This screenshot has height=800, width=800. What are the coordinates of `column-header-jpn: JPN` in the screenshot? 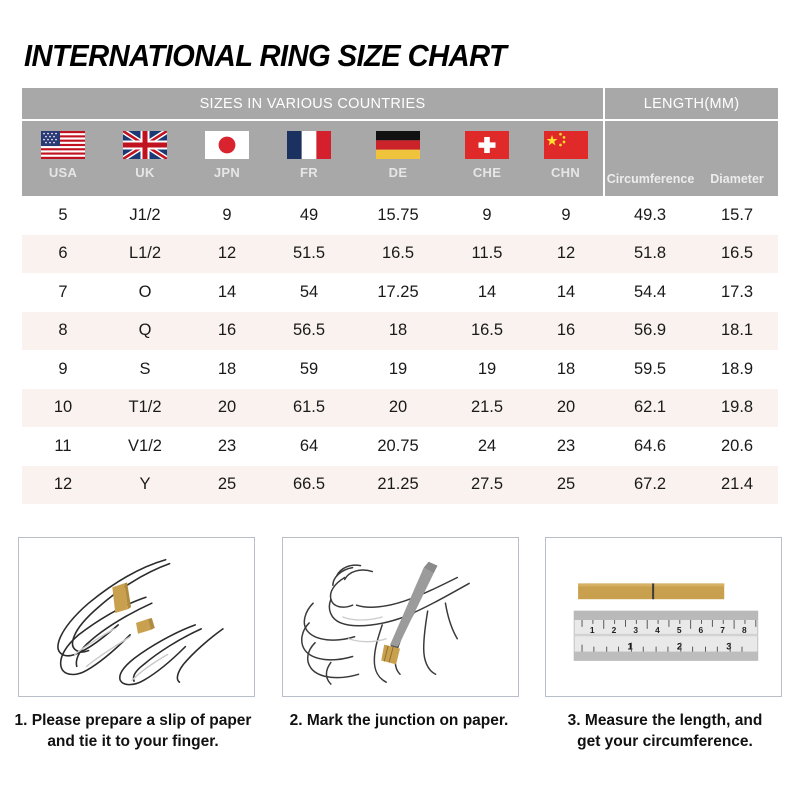 It's located at (227, 158).